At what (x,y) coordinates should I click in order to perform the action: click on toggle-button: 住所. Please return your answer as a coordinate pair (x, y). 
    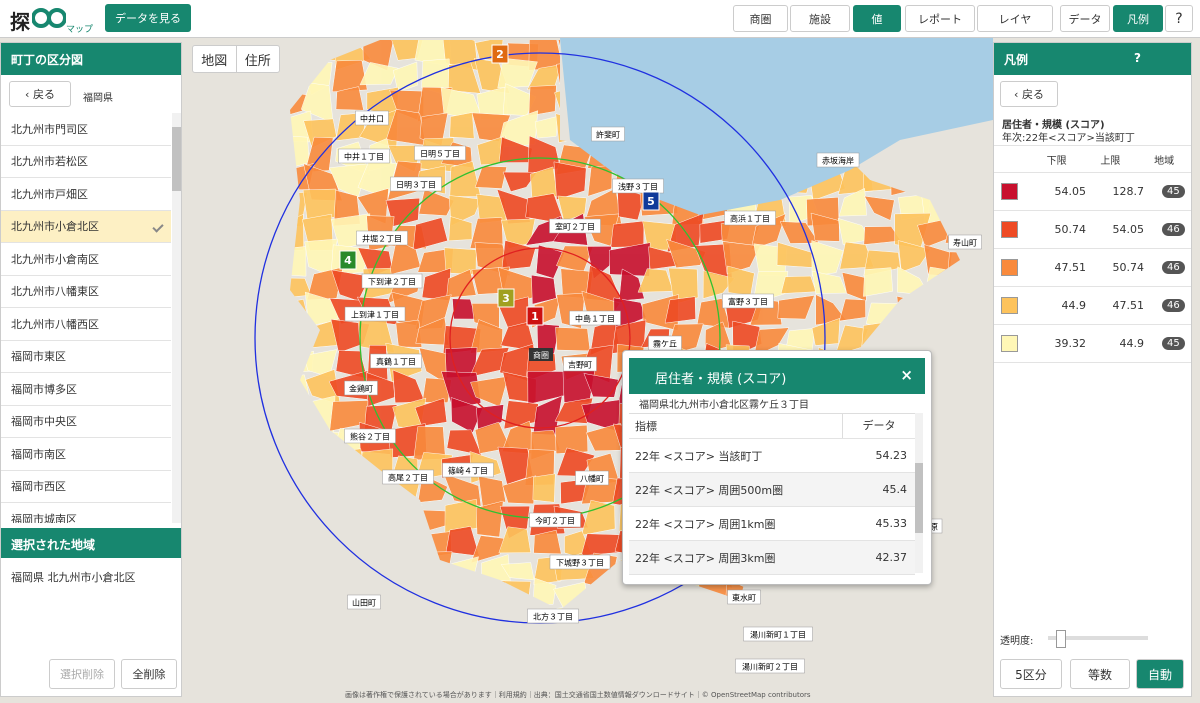
    Looking at the image, I should click on (257, 59).